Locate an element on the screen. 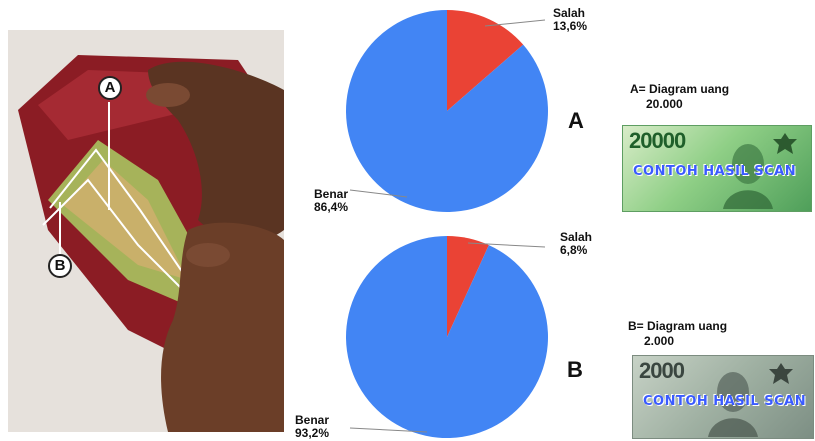  pie-a-salah-label: Salah 13,6% is located at coordinates (570, 20).